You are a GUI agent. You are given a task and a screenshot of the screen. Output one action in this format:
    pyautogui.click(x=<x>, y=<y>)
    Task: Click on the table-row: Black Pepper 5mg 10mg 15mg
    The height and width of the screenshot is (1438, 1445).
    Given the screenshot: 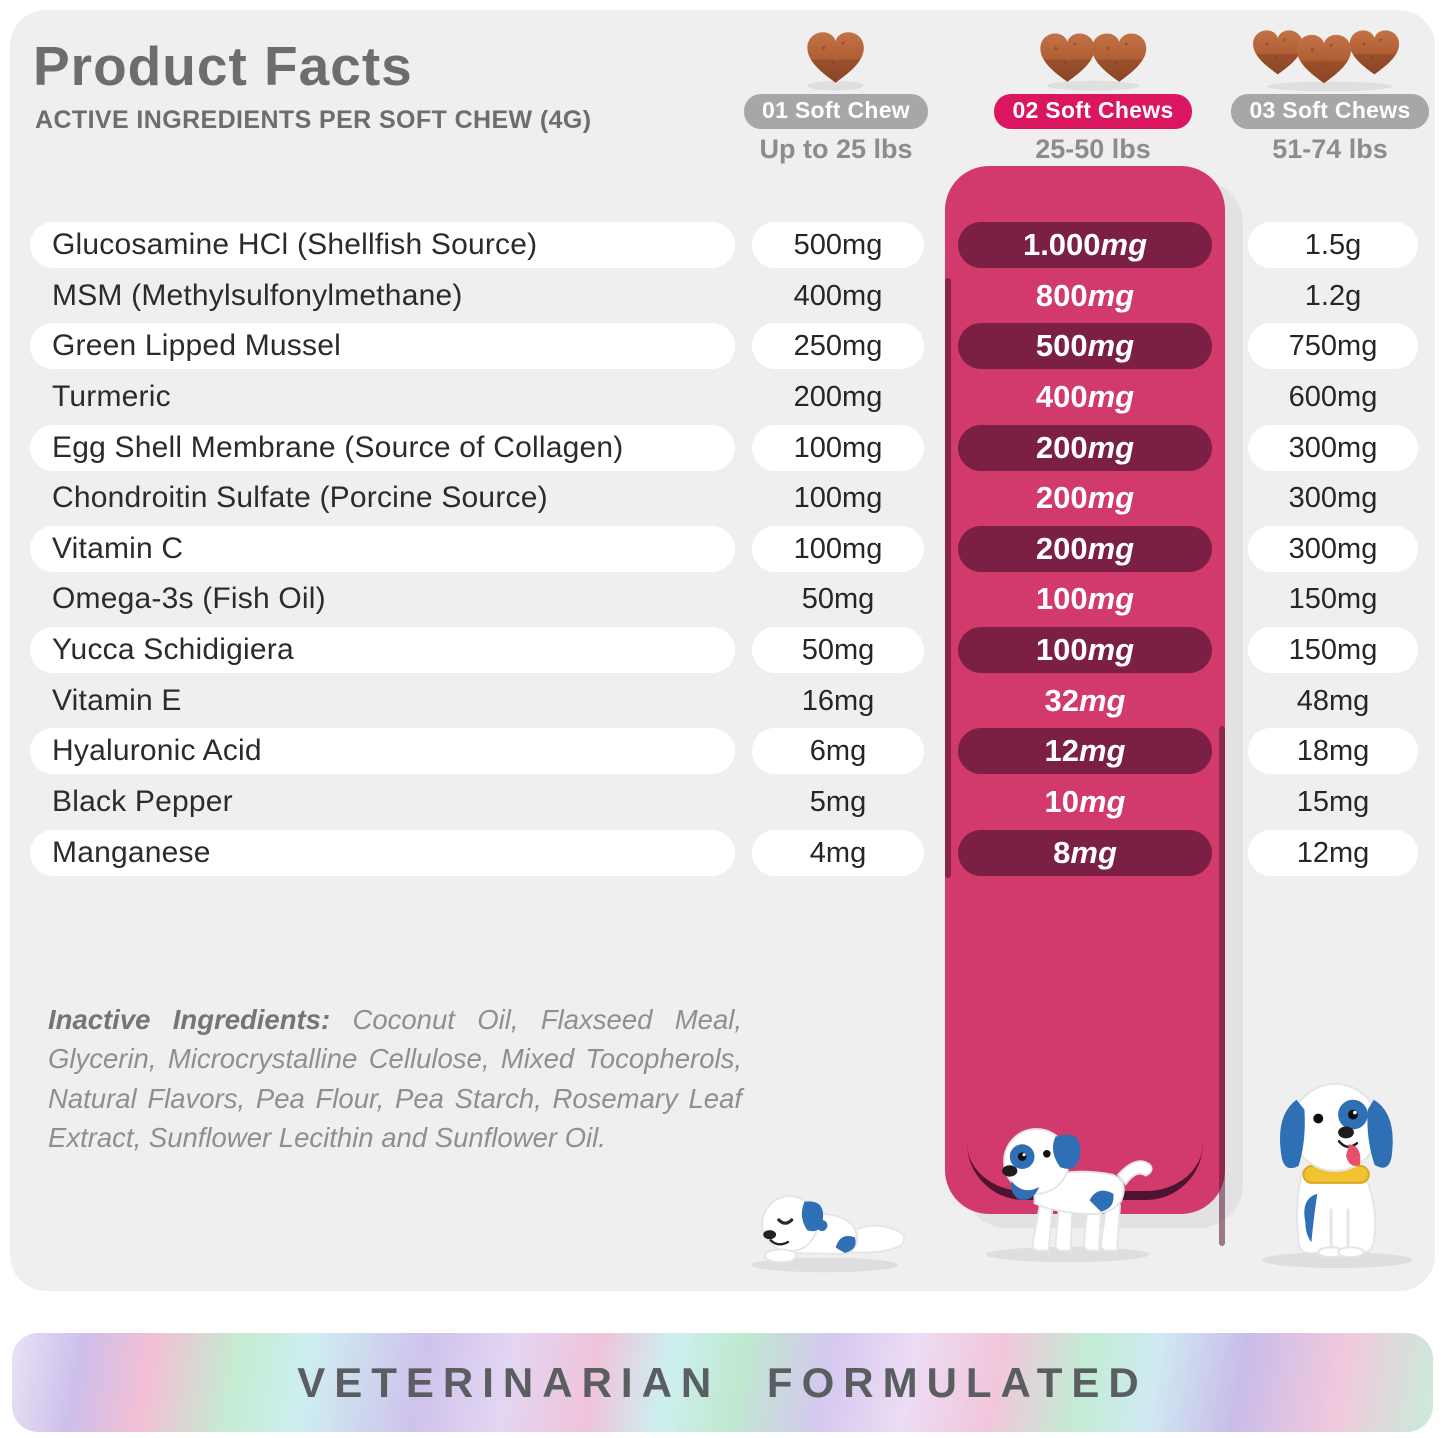 What is the action you would take?
    pyautogui.click(x=722, y=802)
    